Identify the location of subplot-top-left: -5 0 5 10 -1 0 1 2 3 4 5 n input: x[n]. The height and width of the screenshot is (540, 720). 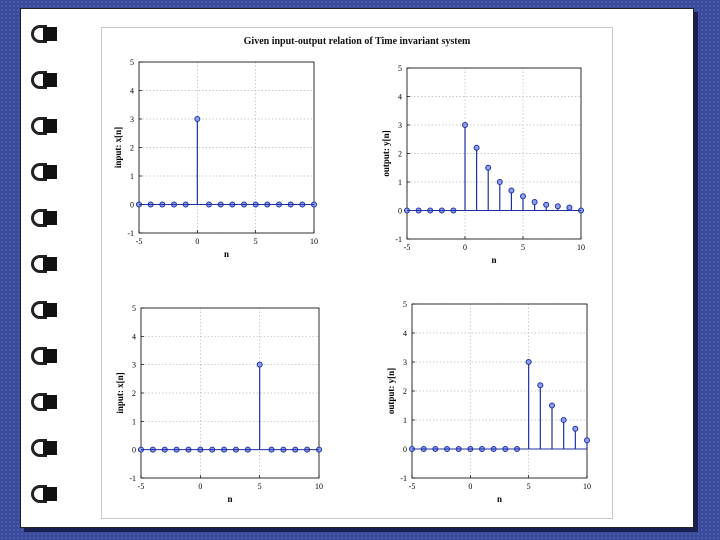
(215, 158).